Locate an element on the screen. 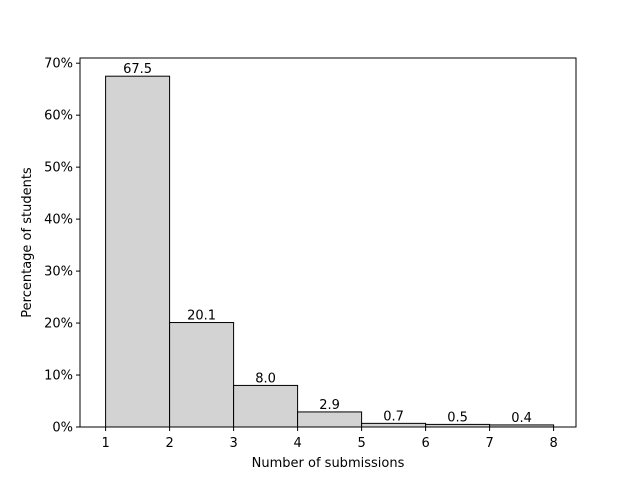  x-axis-ticks: 1 2 3 4 5 6 7 8 is located at coordinates (329, 439).